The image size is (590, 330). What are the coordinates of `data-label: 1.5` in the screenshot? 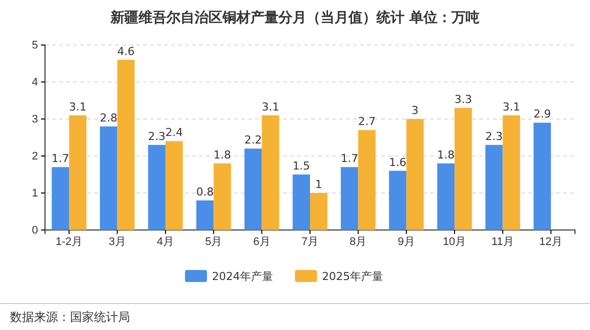 It's located at (301, 166).